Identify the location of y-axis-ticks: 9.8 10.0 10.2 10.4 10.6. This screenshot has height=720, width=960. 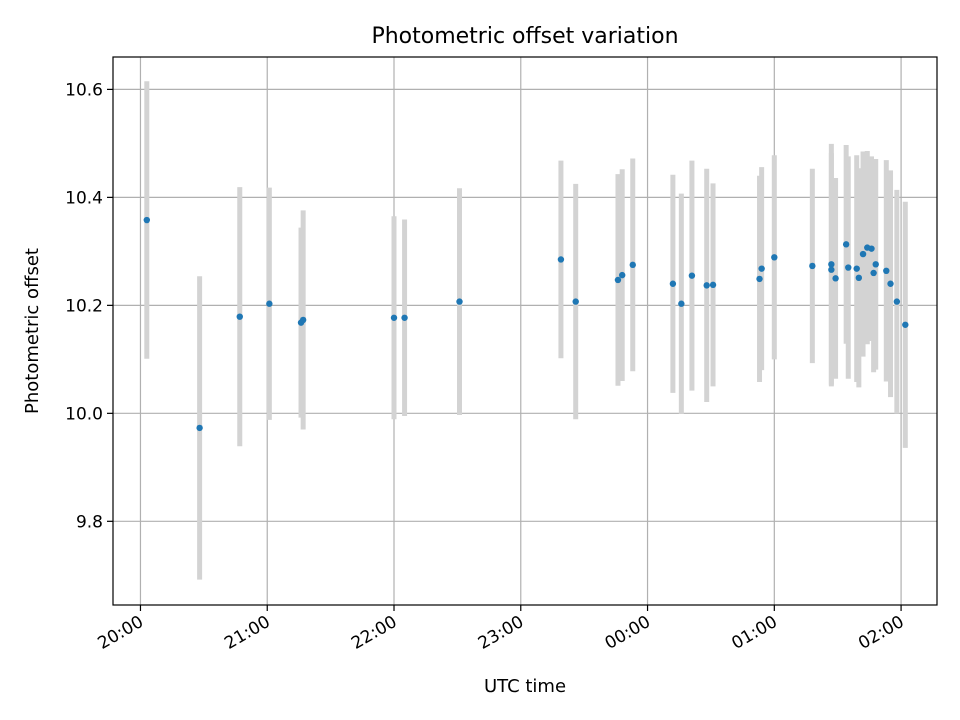
(89, 306).